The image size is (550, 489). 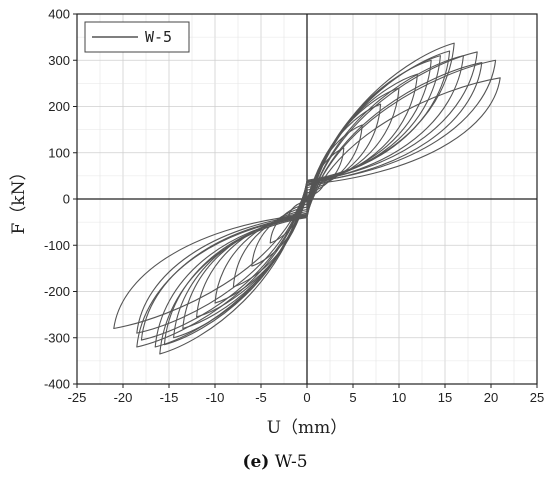 I want to click on x-tick-label: 5, so click(x=352, y=397).